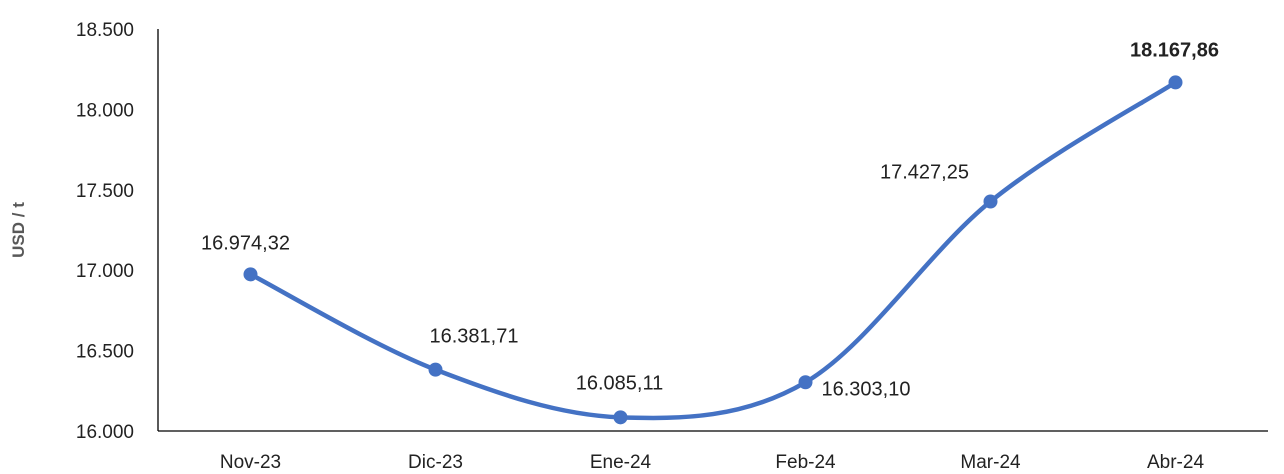 This screenshot has height=474, width=1284. I want to click on x-tick-label: Abr-24, so click(1175, 462).